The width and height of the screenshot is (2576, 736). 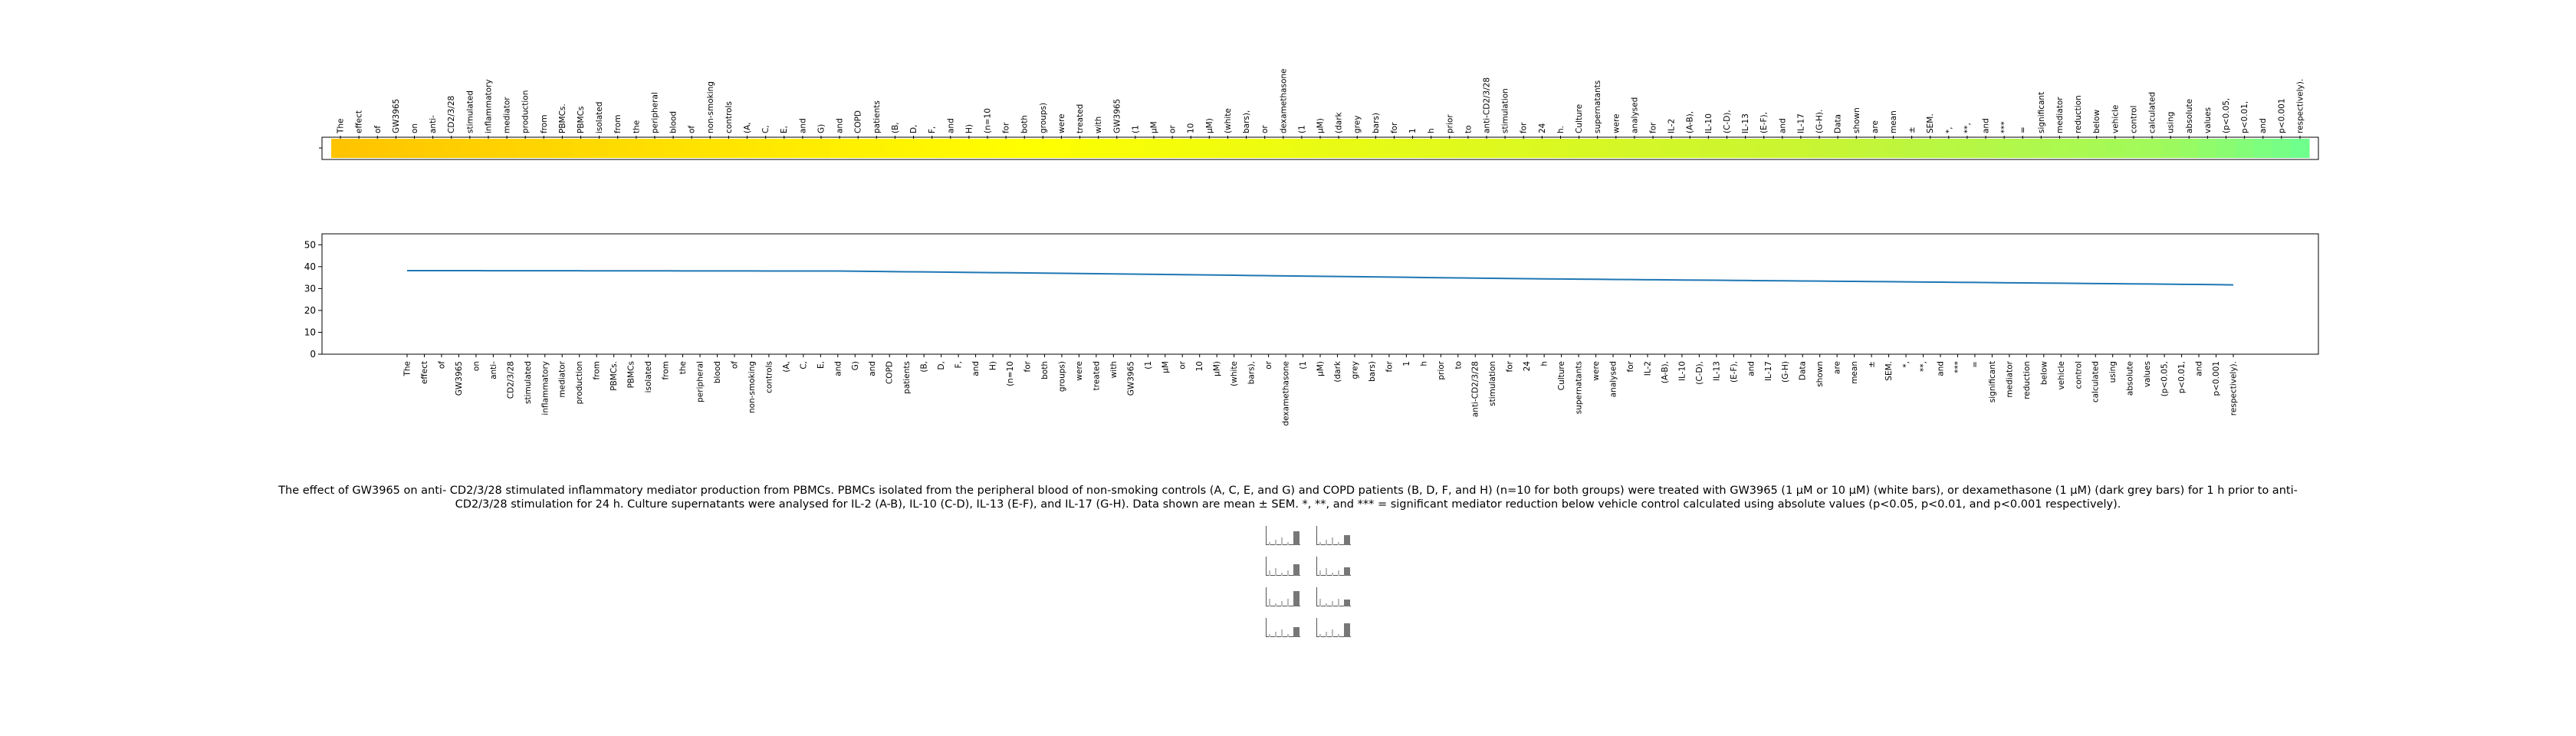 What do you see at coordinates (700, 382) in the screenshot?
I see `x-tick-label: peripheral` at bounding box center [700, 382].